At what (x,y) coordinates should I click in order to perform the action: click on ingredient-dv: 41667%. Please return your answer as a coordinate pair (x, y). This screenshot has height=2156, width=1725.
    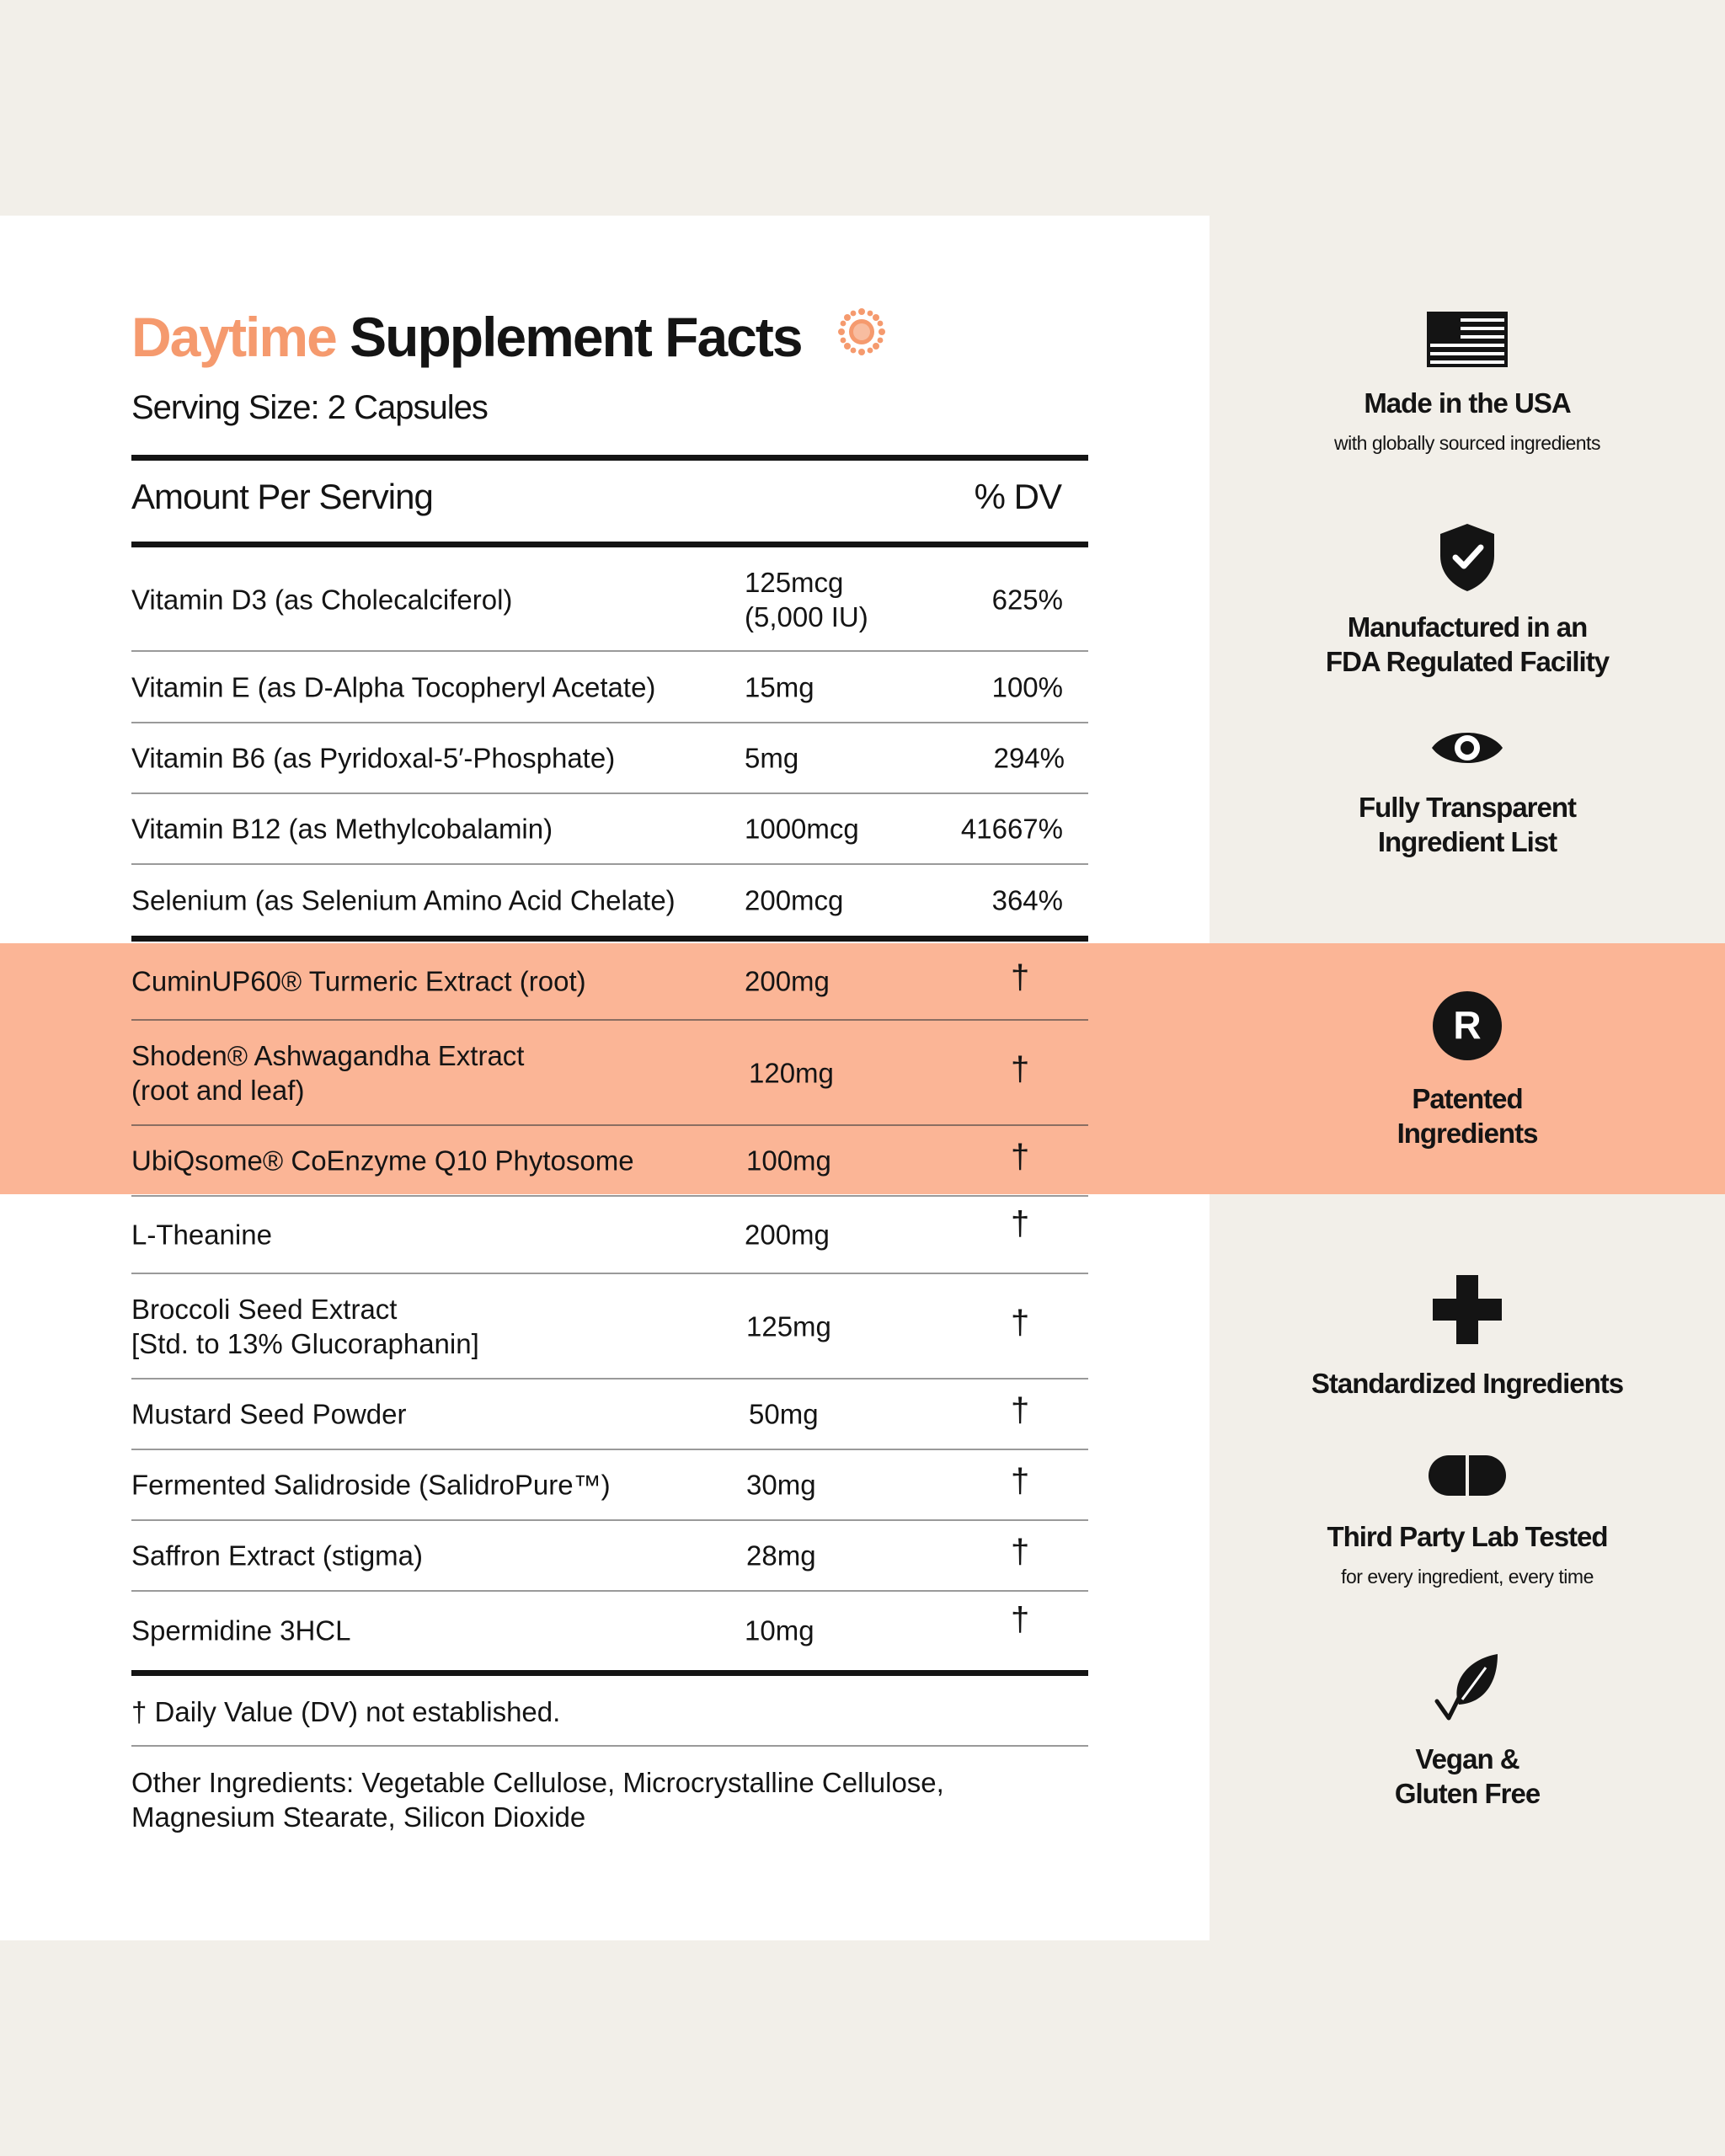
    Looking at the image, I should click on (1011, 829).